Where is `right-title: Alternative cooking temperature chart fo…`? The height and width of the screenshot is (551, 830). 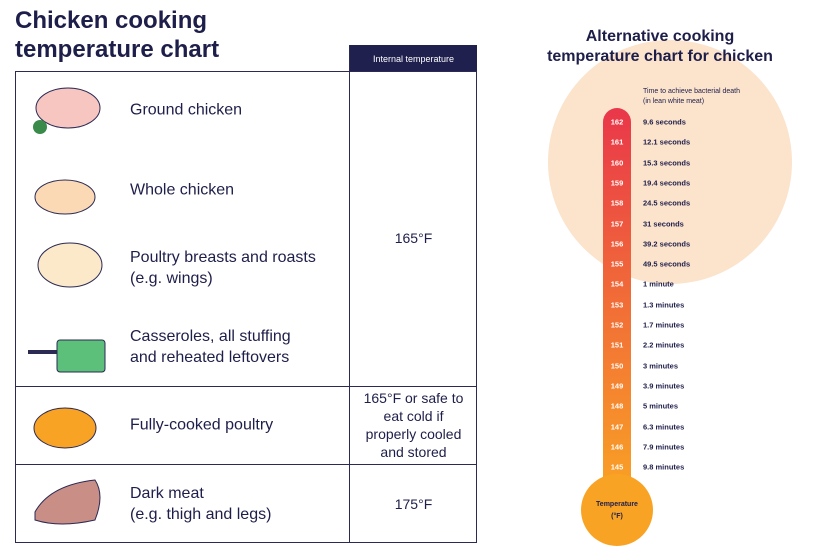 right-title: Alternative cooking temperature chart fo… is located at coordinates (660, 46).